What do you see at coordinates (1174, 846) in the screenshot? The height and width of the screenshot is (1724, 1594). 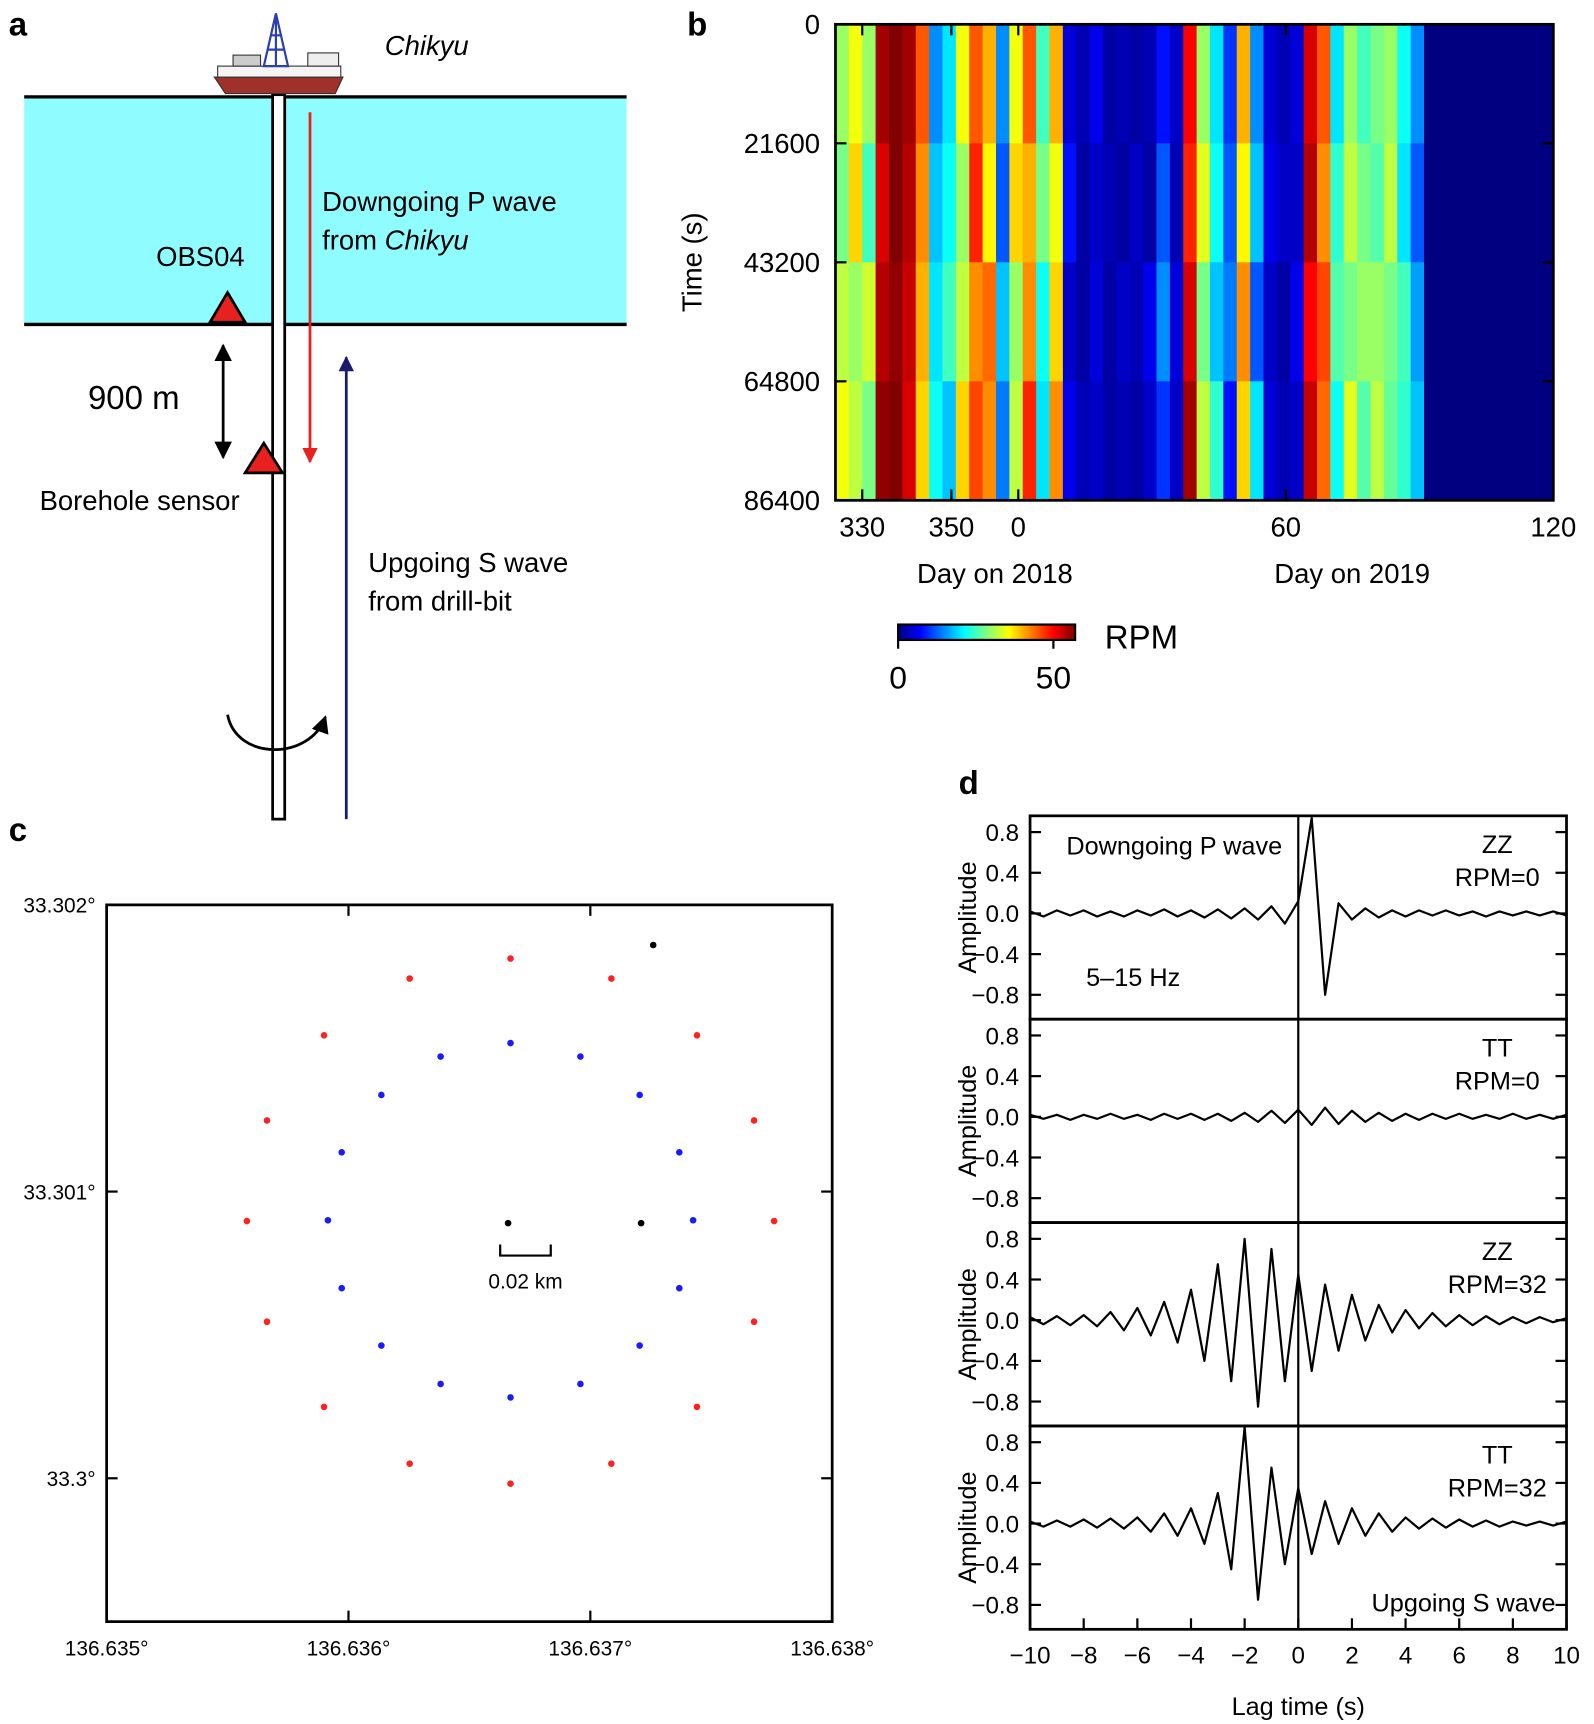 I see `panel-annotation: Downgoing P wave` at bounding box center [1174, 846].